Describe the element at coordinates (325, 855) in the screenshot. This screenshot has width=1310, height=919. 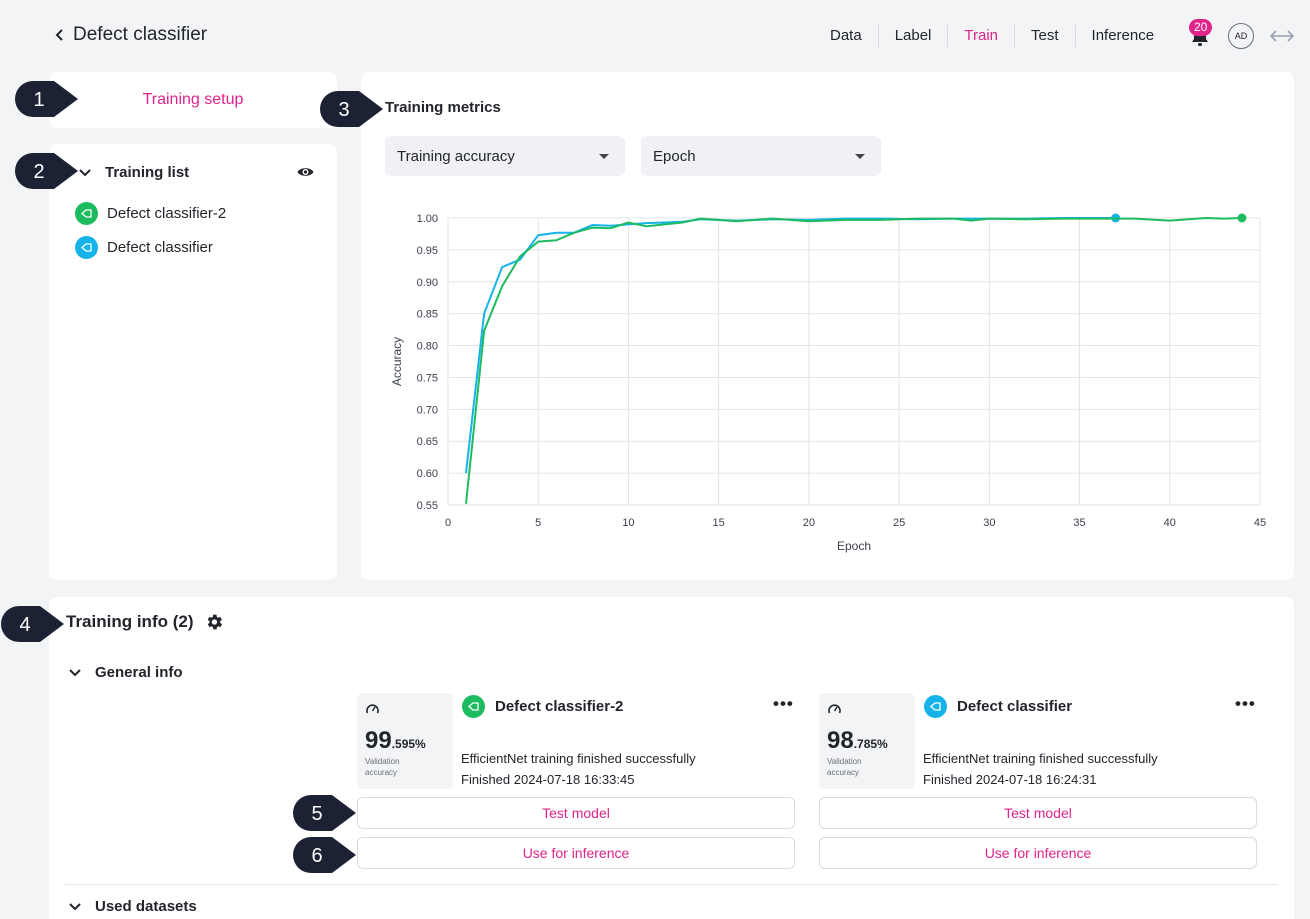
I see `callout-marker: 6` at that location.